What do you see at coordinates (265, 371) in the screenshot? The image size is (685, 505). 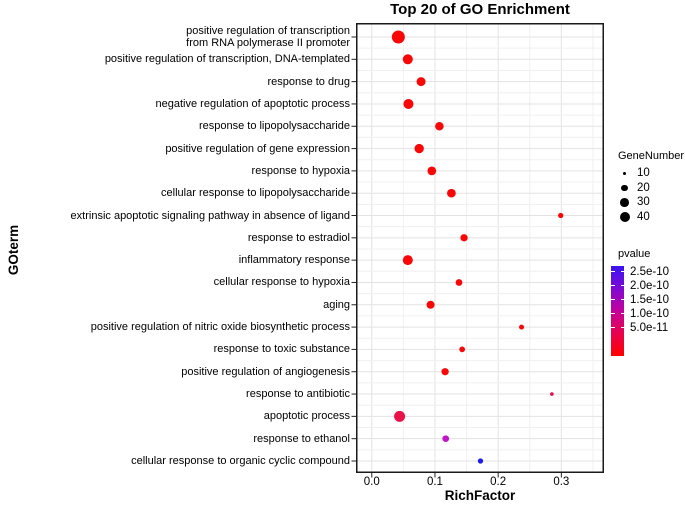 I see `y-axis-label: positive regulation of angiogenesis` at bounding box center [265, 371].